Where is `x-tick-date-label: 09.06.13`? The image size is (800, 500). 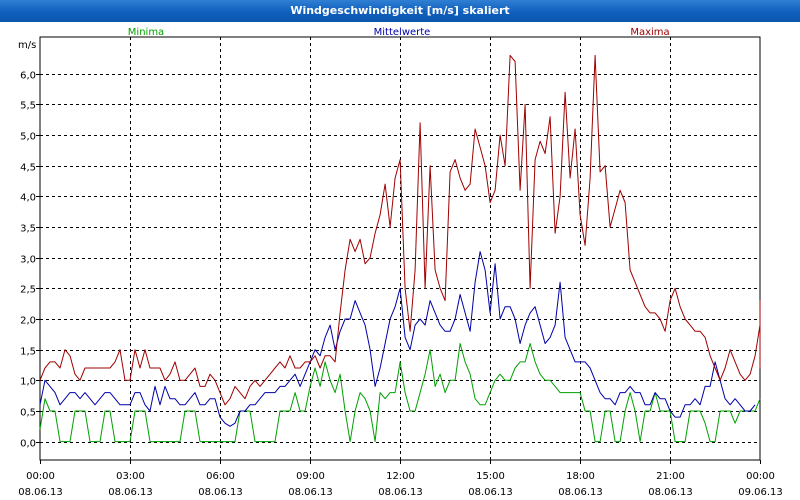
x-tick-date-label: 09.06.13 is located at coordinates (760, 492).